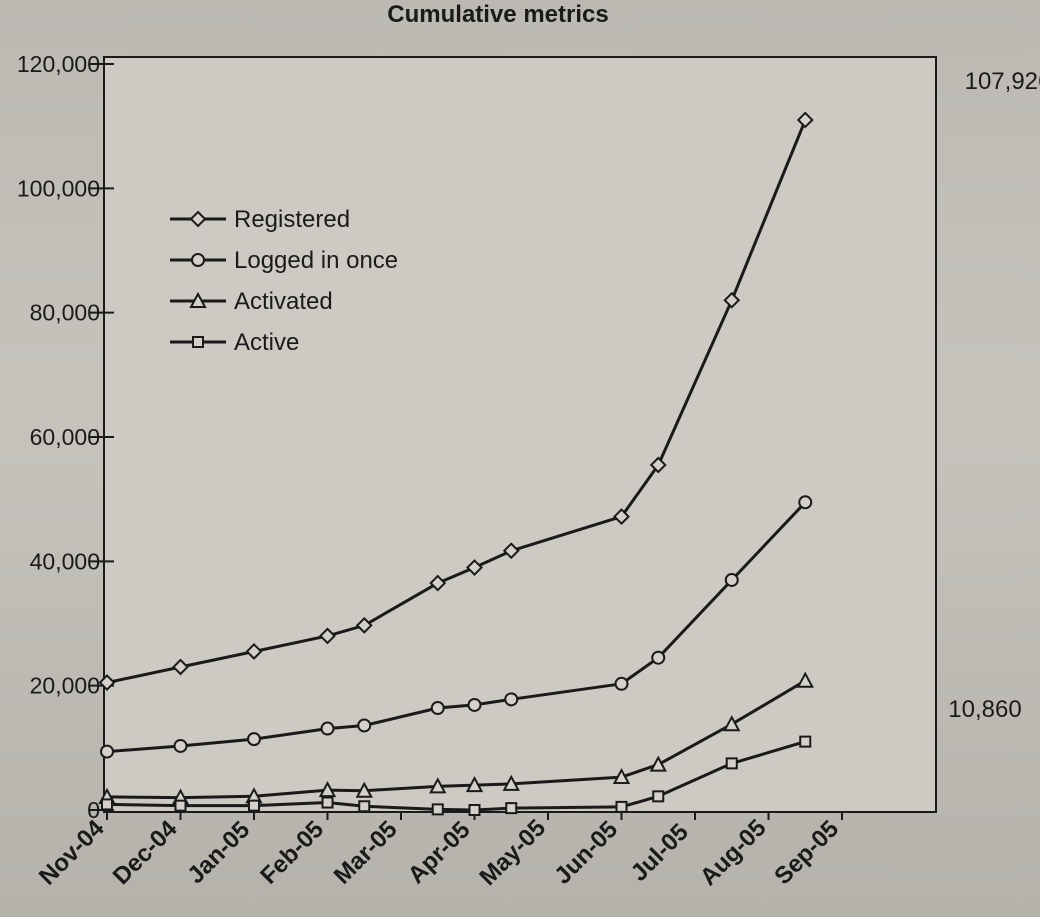 Image resolution: width=1040 pixels, height=917 pixels. What do you see at coordinates (366, 853) in the screenshot?
I see `x-tick-label: Mar-05` at bounding box center [366, 853].